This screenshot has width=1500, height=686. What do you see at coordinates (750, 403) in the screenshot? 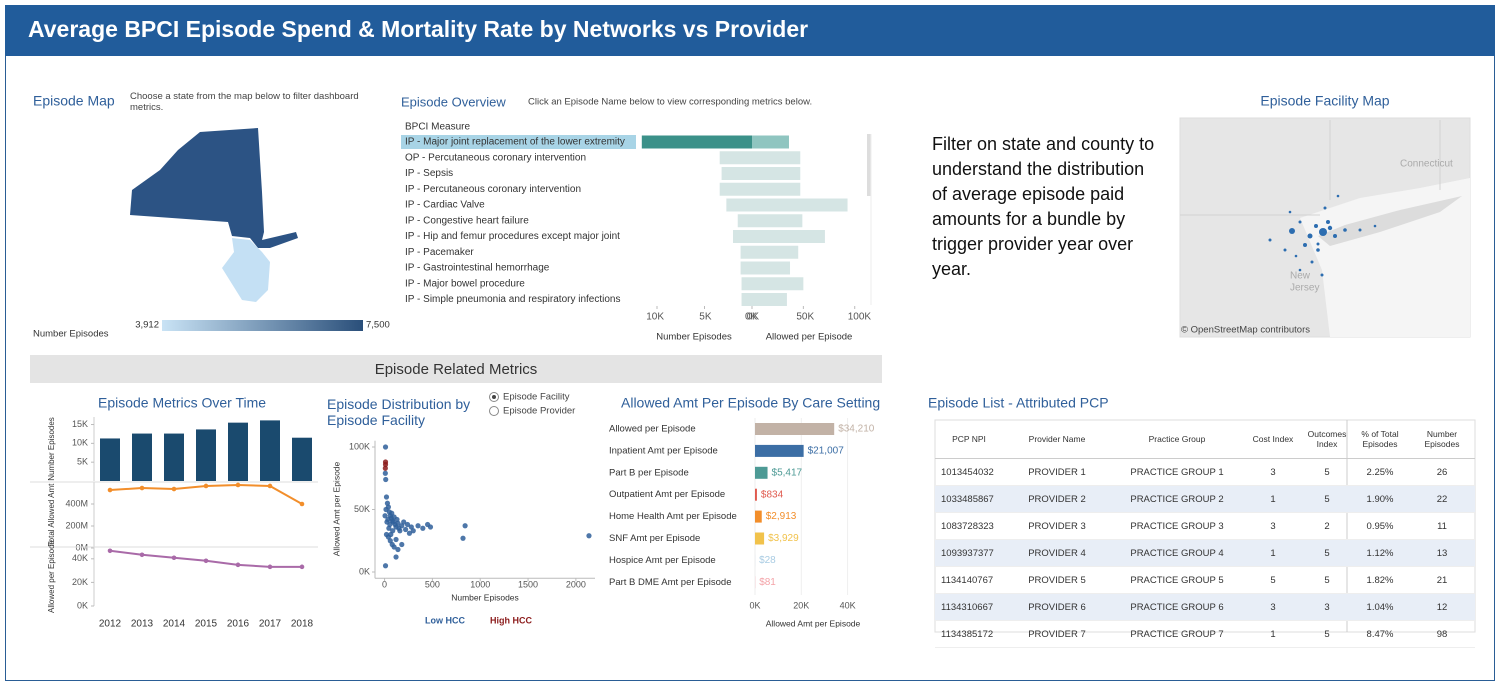
I see `chart-title: Allowed Amt Per Episode By Care Setting` at bounding box center [750, 403].